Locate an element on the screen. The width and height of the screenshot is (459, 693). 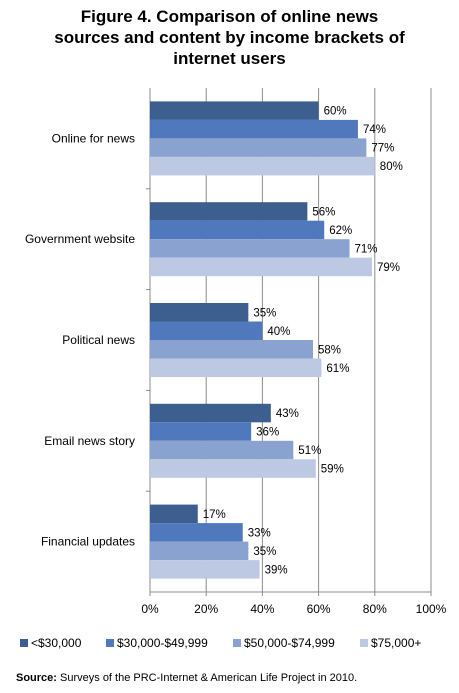
data-label: 56% is located at coordinates (323, 212).